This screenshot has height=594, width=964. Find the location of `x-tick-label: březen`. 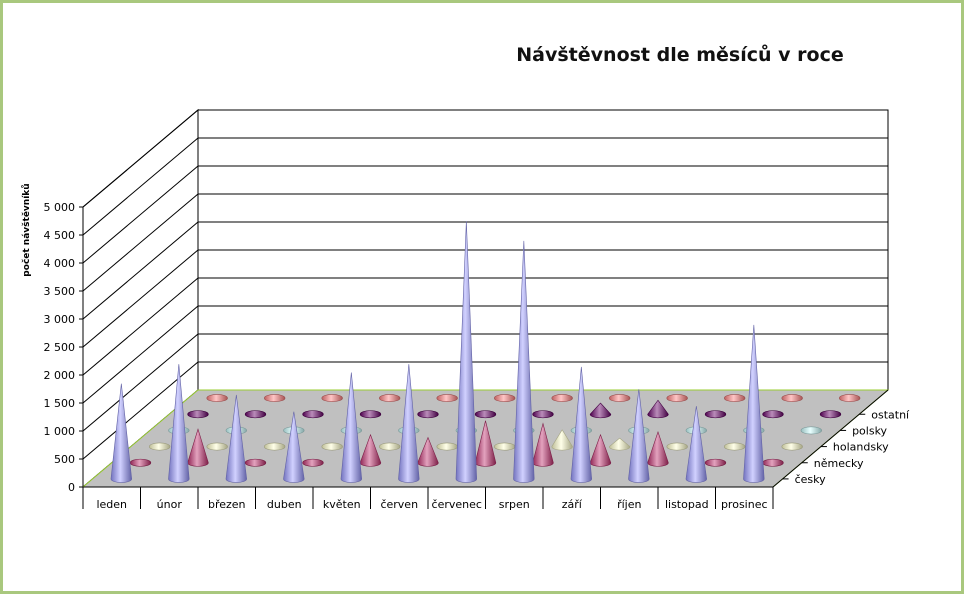

x-tick-label: březen is located at coordinates (227, 504).